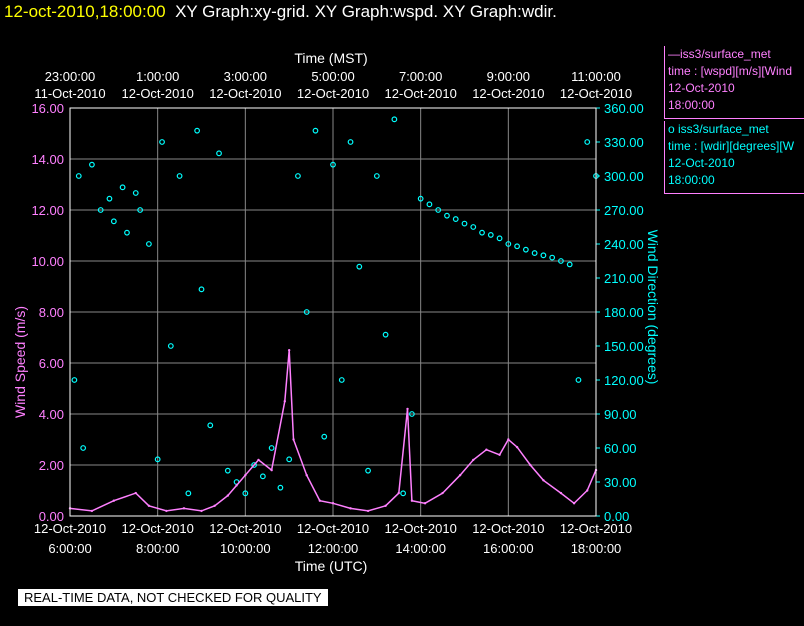  Describe the element at coordinates (157, 548) in the screenshot. I see `bottom-tick-time: 8:00:00` at that location.